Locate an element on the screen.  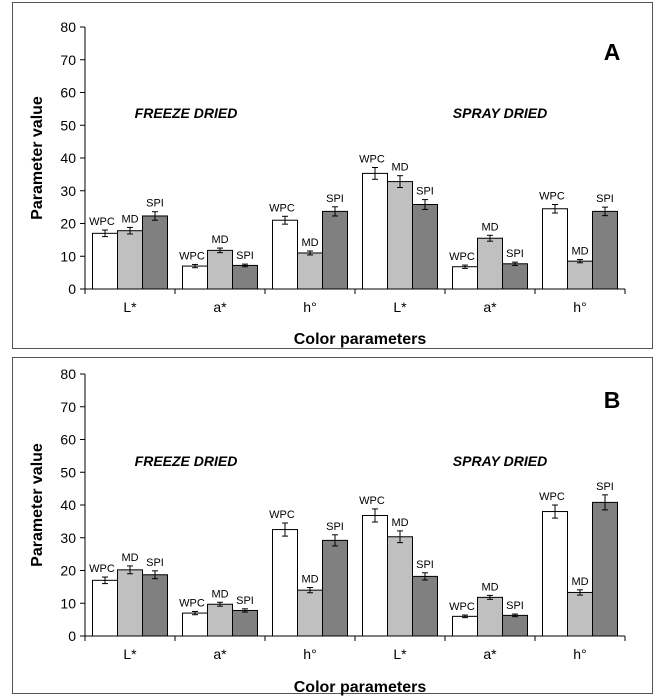
panel-b-y-tick-label: 30 is located at coordinates (68, 538).